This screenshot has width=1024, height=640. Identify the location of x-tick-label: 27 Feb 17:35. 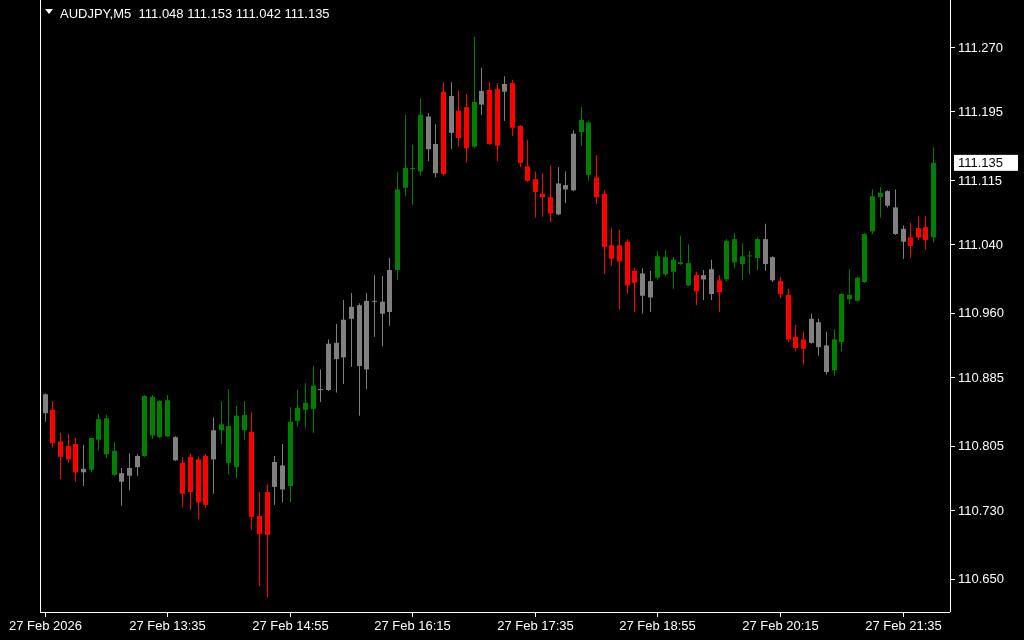
(535, 625).